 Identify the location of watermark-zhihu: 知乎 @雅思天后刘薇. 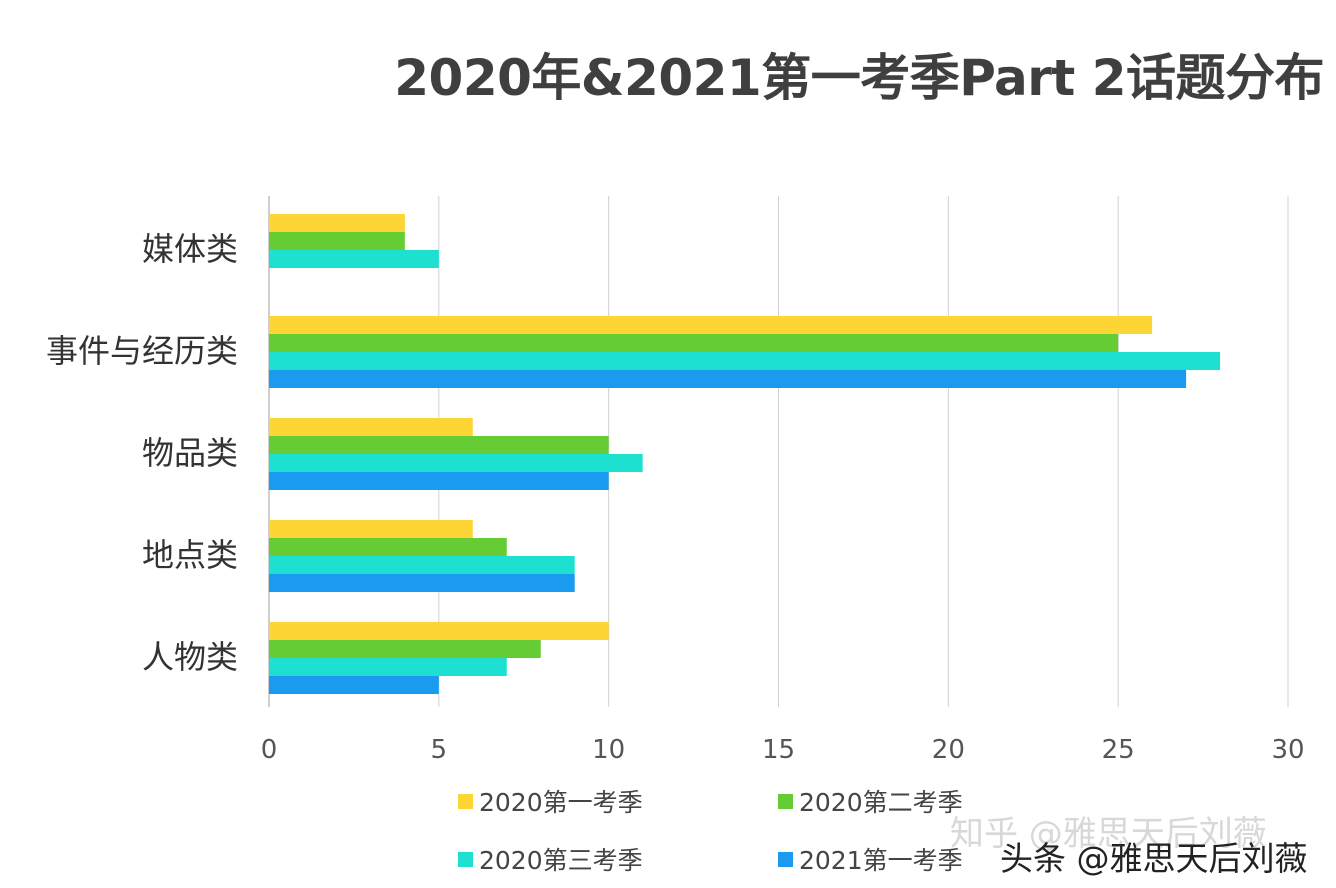
(1108, 834).